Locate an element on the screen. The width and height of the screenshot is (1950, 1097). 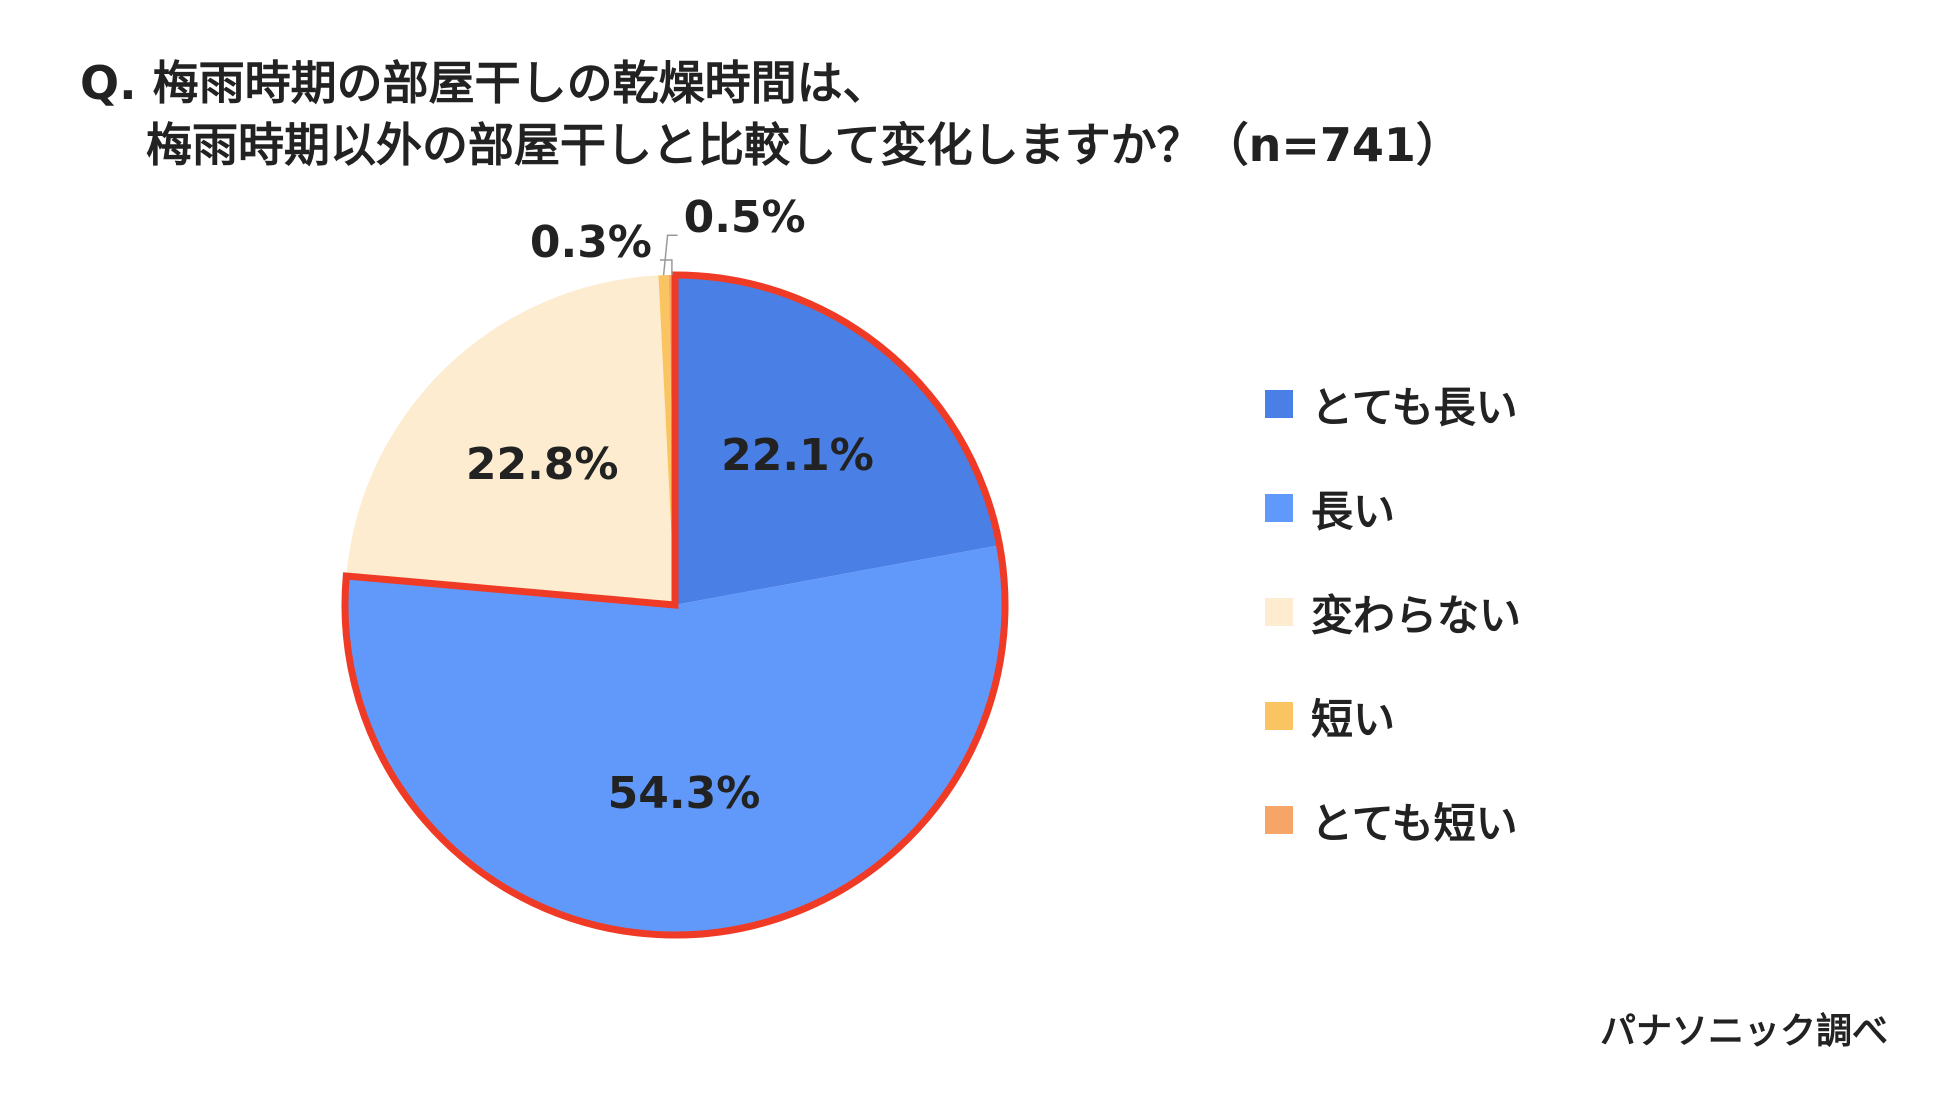
data-label: 0.3% is located at coordinates (591, 242).